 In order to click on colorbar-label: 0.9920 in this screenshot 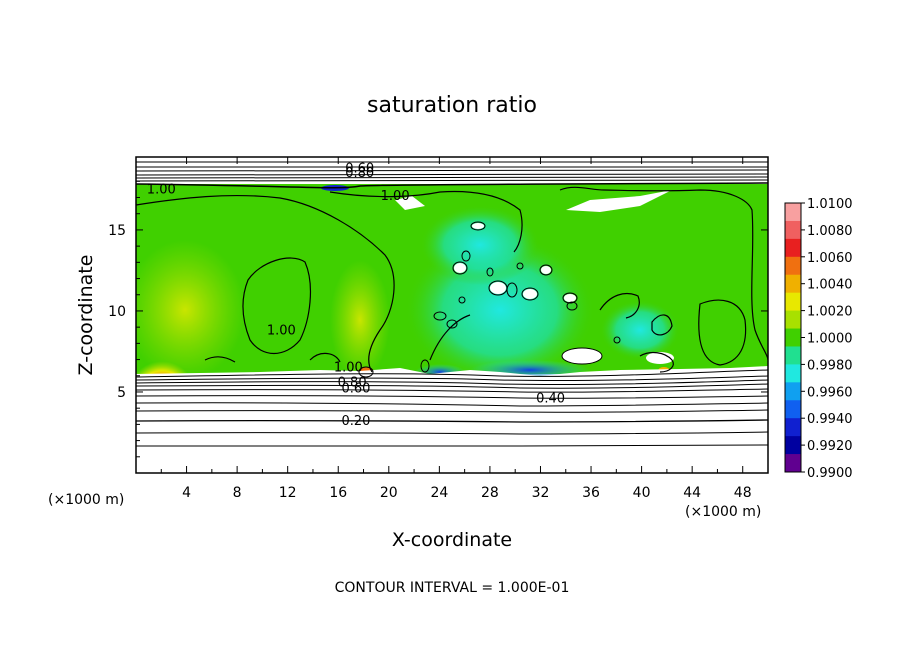, I will do `click(830, 446)`.